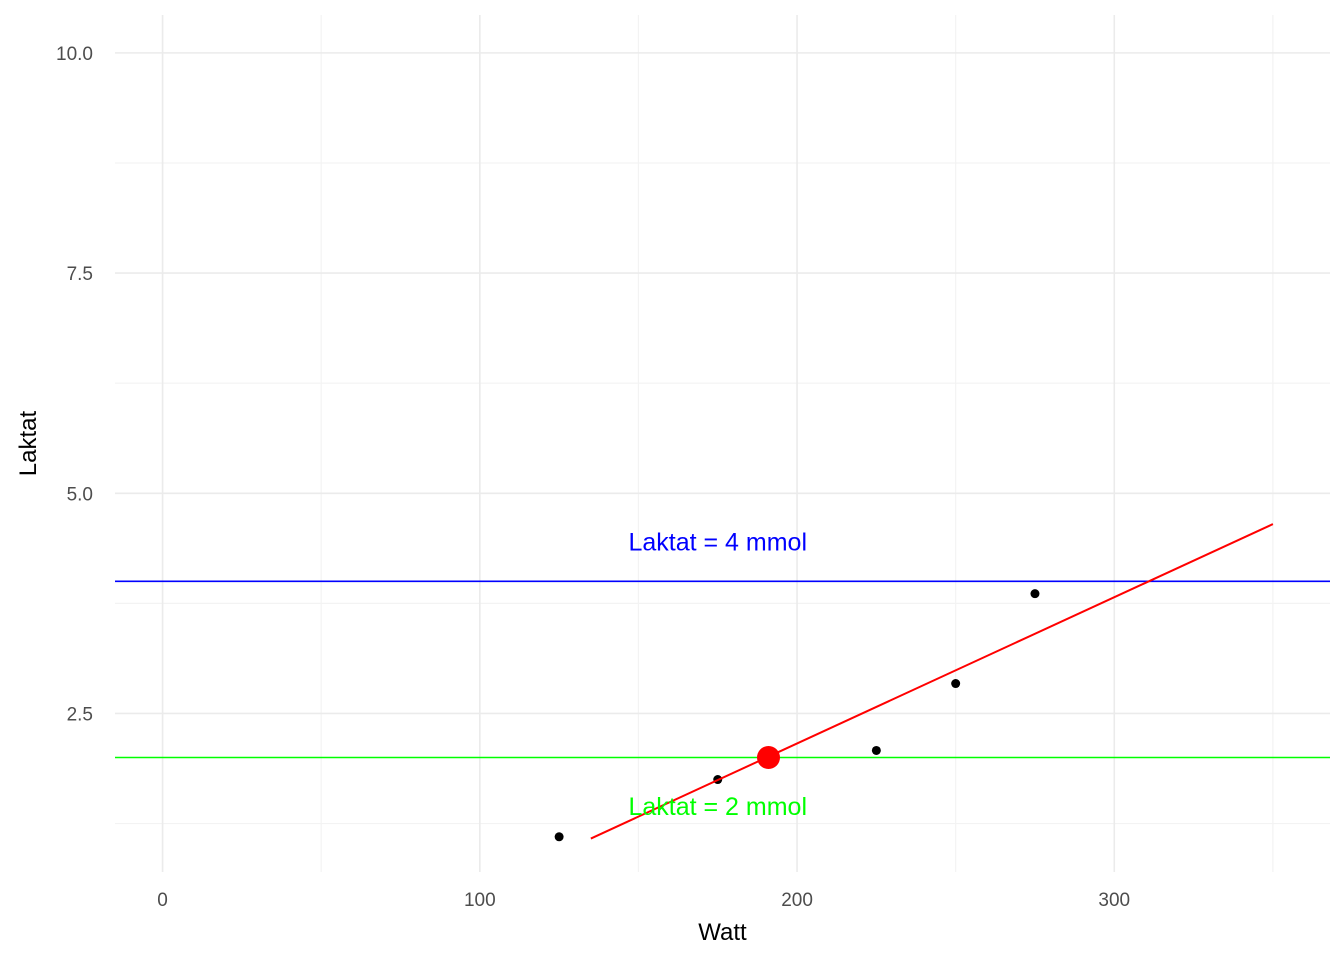  I want to click on annotations: Laktat = 4 mmol Laktat = 2 mmol, so click(717, 675).